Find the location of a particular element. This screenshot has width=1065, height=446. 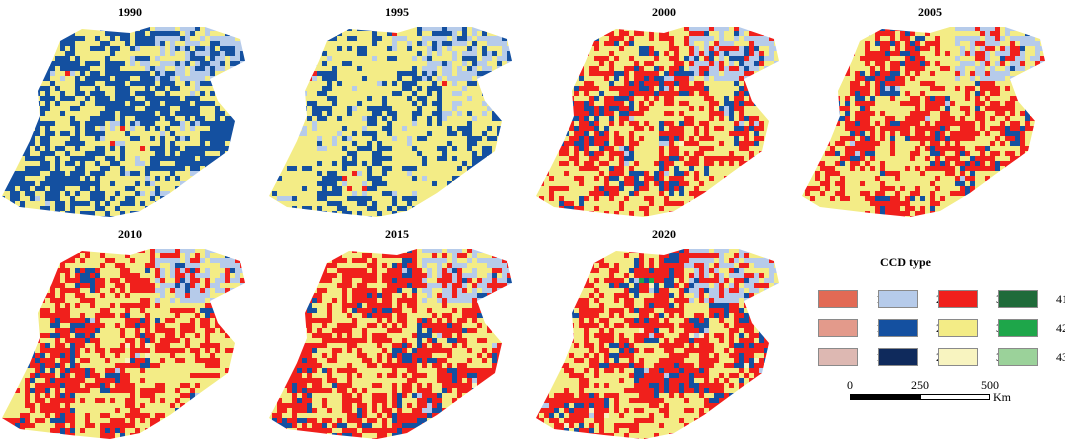

map-panel-2005: 2005 is located at coordinates (930, 112).